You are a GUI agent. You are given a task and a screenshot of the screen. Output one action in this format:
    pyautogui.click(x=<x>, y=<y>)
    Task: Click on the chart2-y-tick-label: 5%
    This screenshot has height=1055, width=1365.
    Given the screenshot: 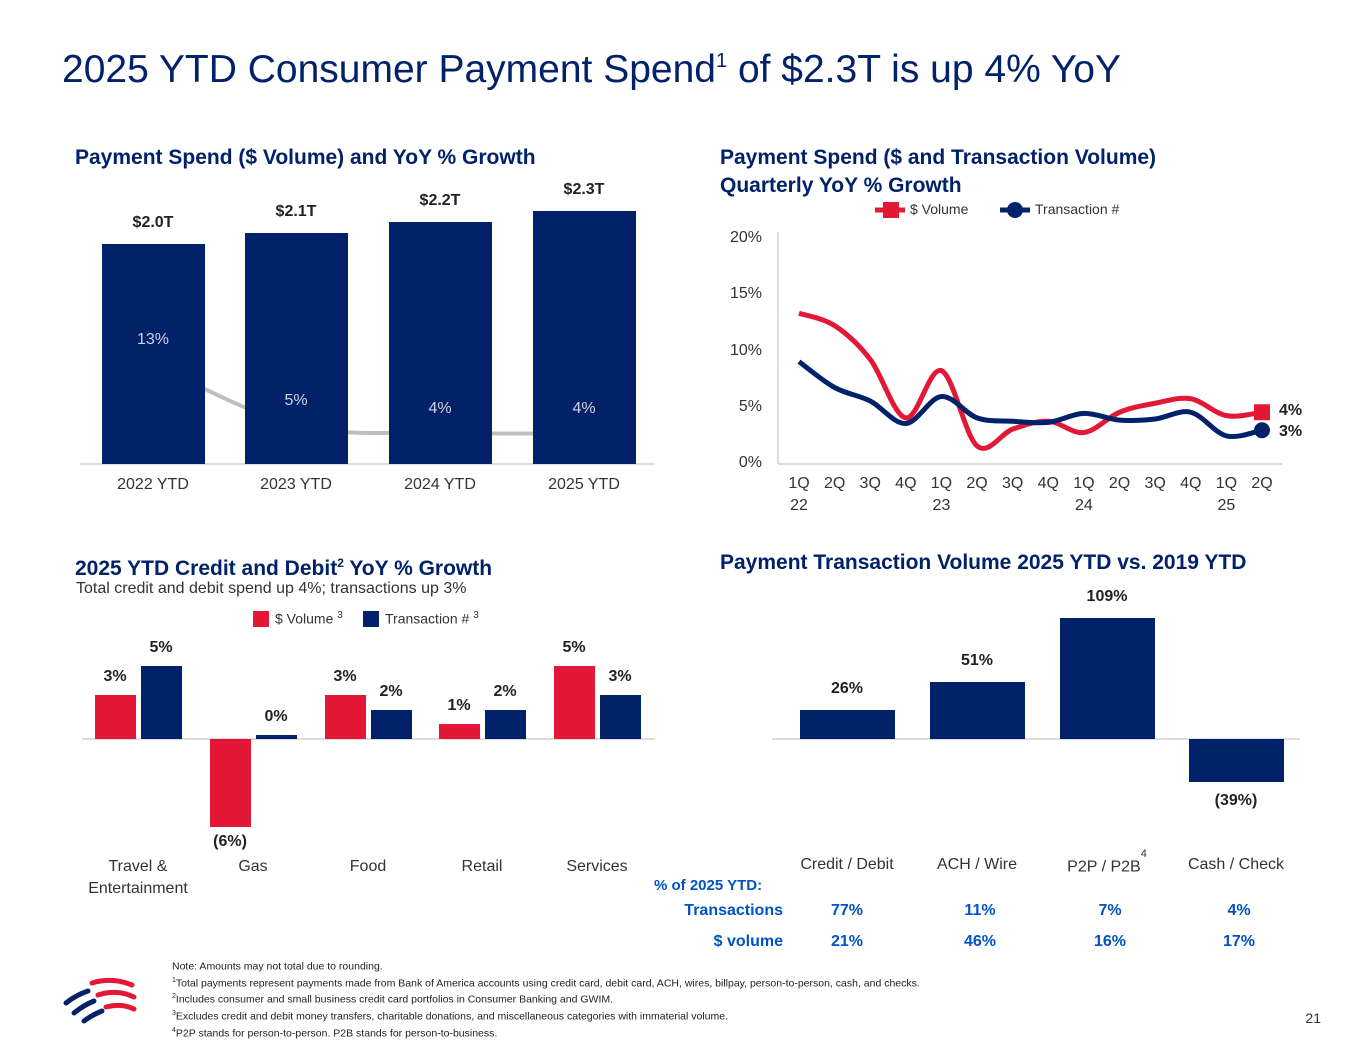 What is the action you would take?
    pyautogui.click(x=750, y=406)
    